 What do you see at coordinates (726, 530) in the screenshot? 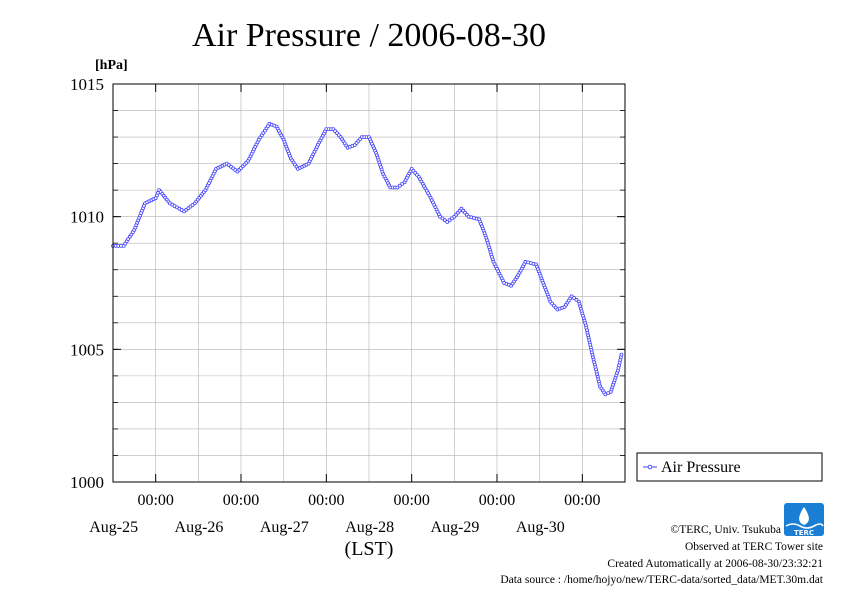
I see `credit-copyright: ©TERC, Univ. Tsukuba` at bounding box center [726, 530].